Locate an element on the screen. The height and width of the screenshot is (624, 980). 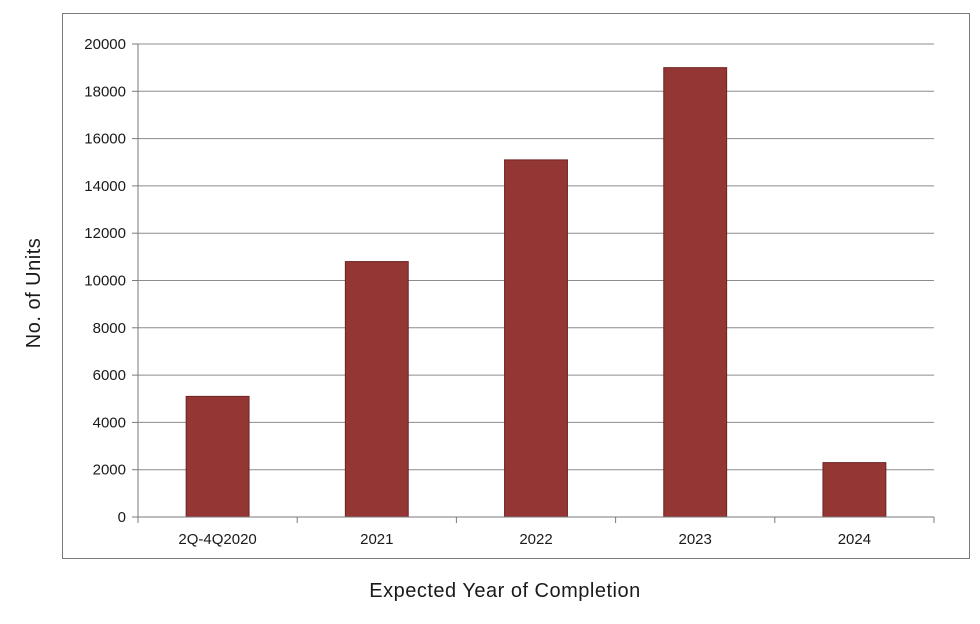
x-tick-label: 2021 is located at coordinates (376, 539).